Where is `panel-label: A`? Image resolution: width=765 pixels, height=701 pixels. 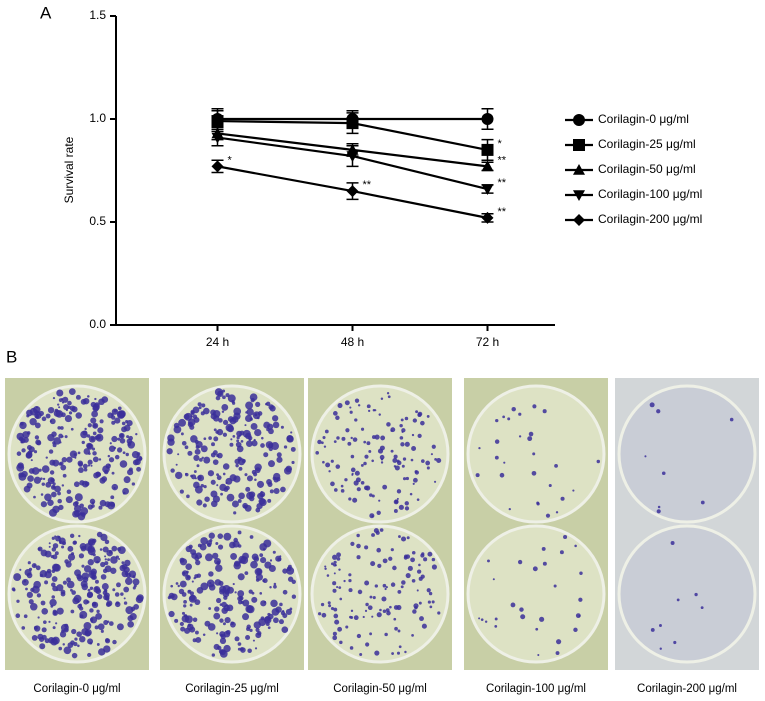
panel-label: A is located at coordinates (46, 12).